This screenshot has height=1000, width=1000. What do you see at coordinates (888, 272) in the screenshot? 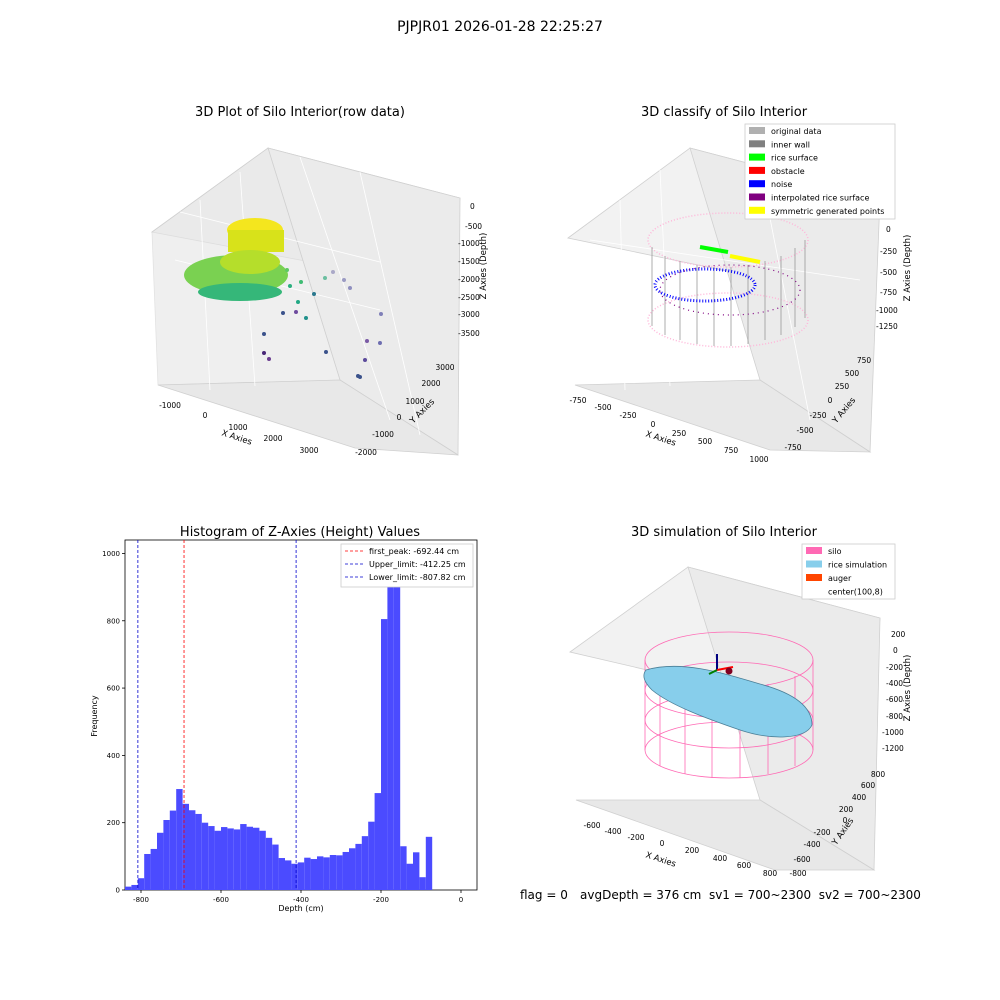
I see `panel2-ztick: -500` at bounding box center [888, 272].